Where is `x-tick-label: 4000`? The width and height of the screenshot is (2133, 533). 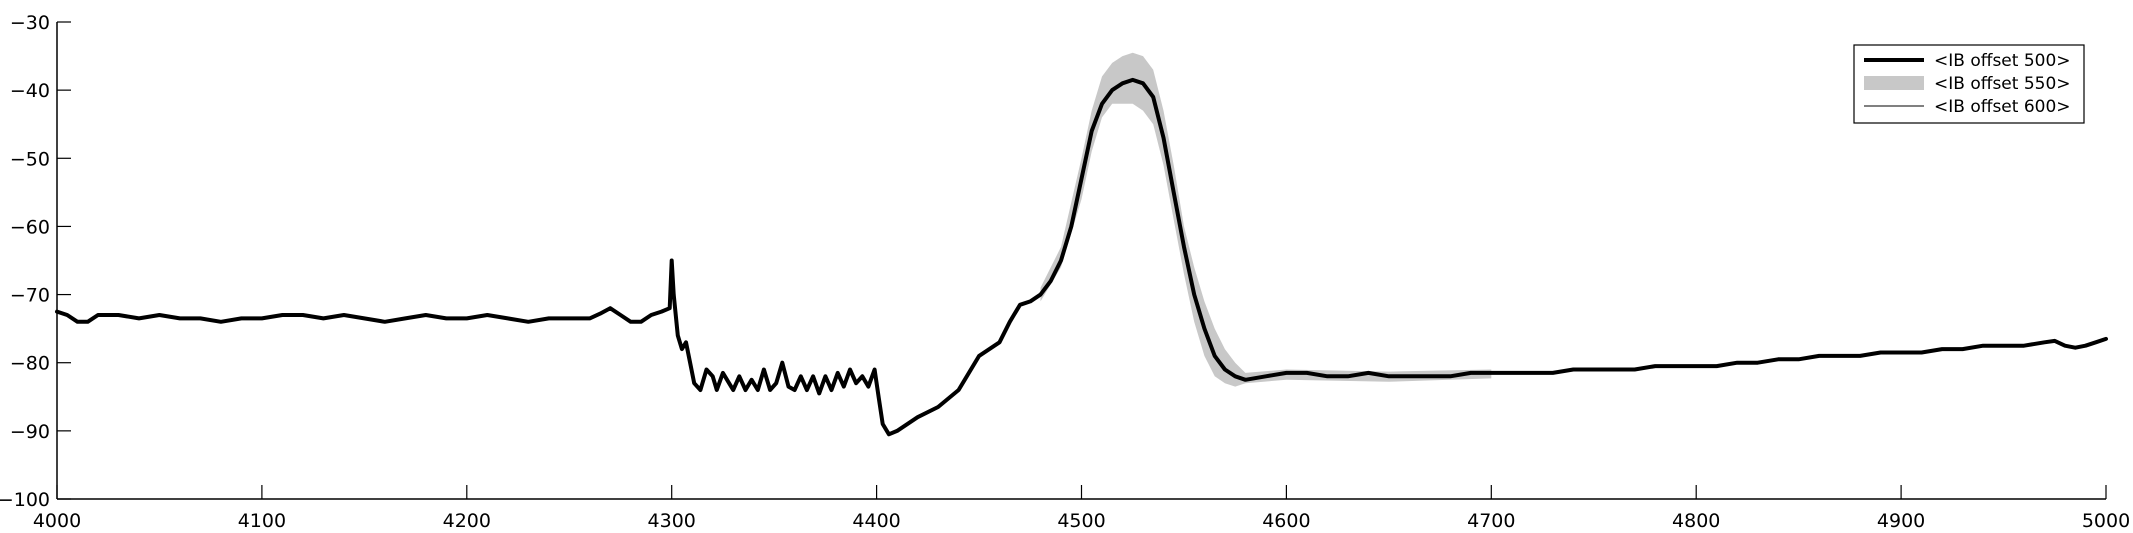 x-tick-label: 4000 is located at coordinates (57, 521).